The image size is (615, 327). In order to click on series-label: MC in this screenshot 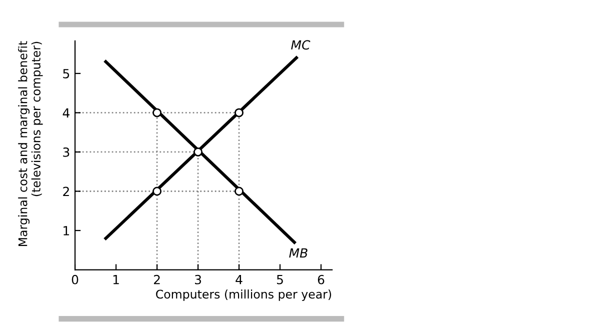, I will do `click(300, 45)`.